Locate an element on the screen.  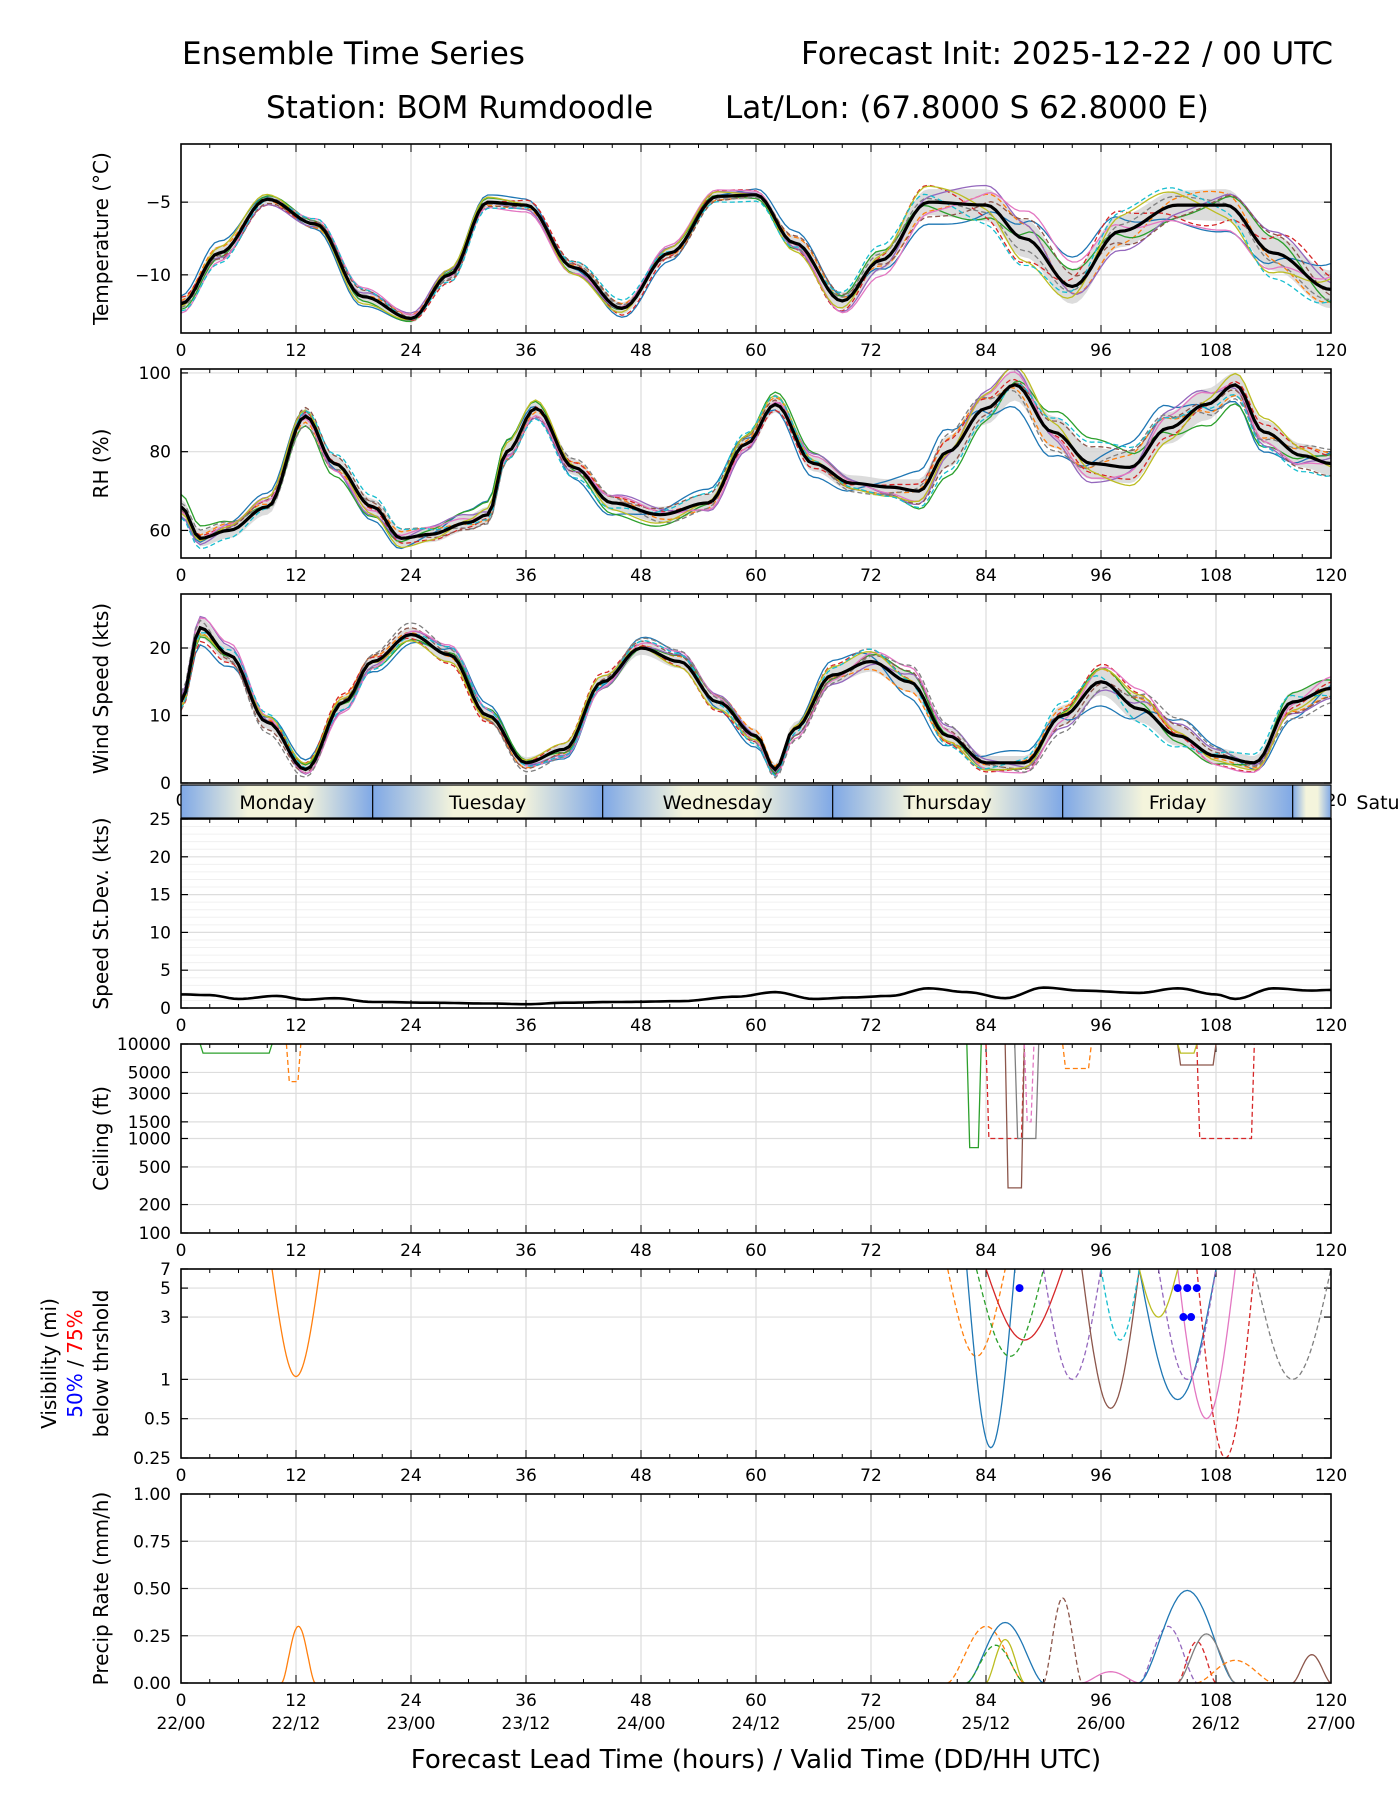
day-label: Monday is located at coordinates (276, 803).